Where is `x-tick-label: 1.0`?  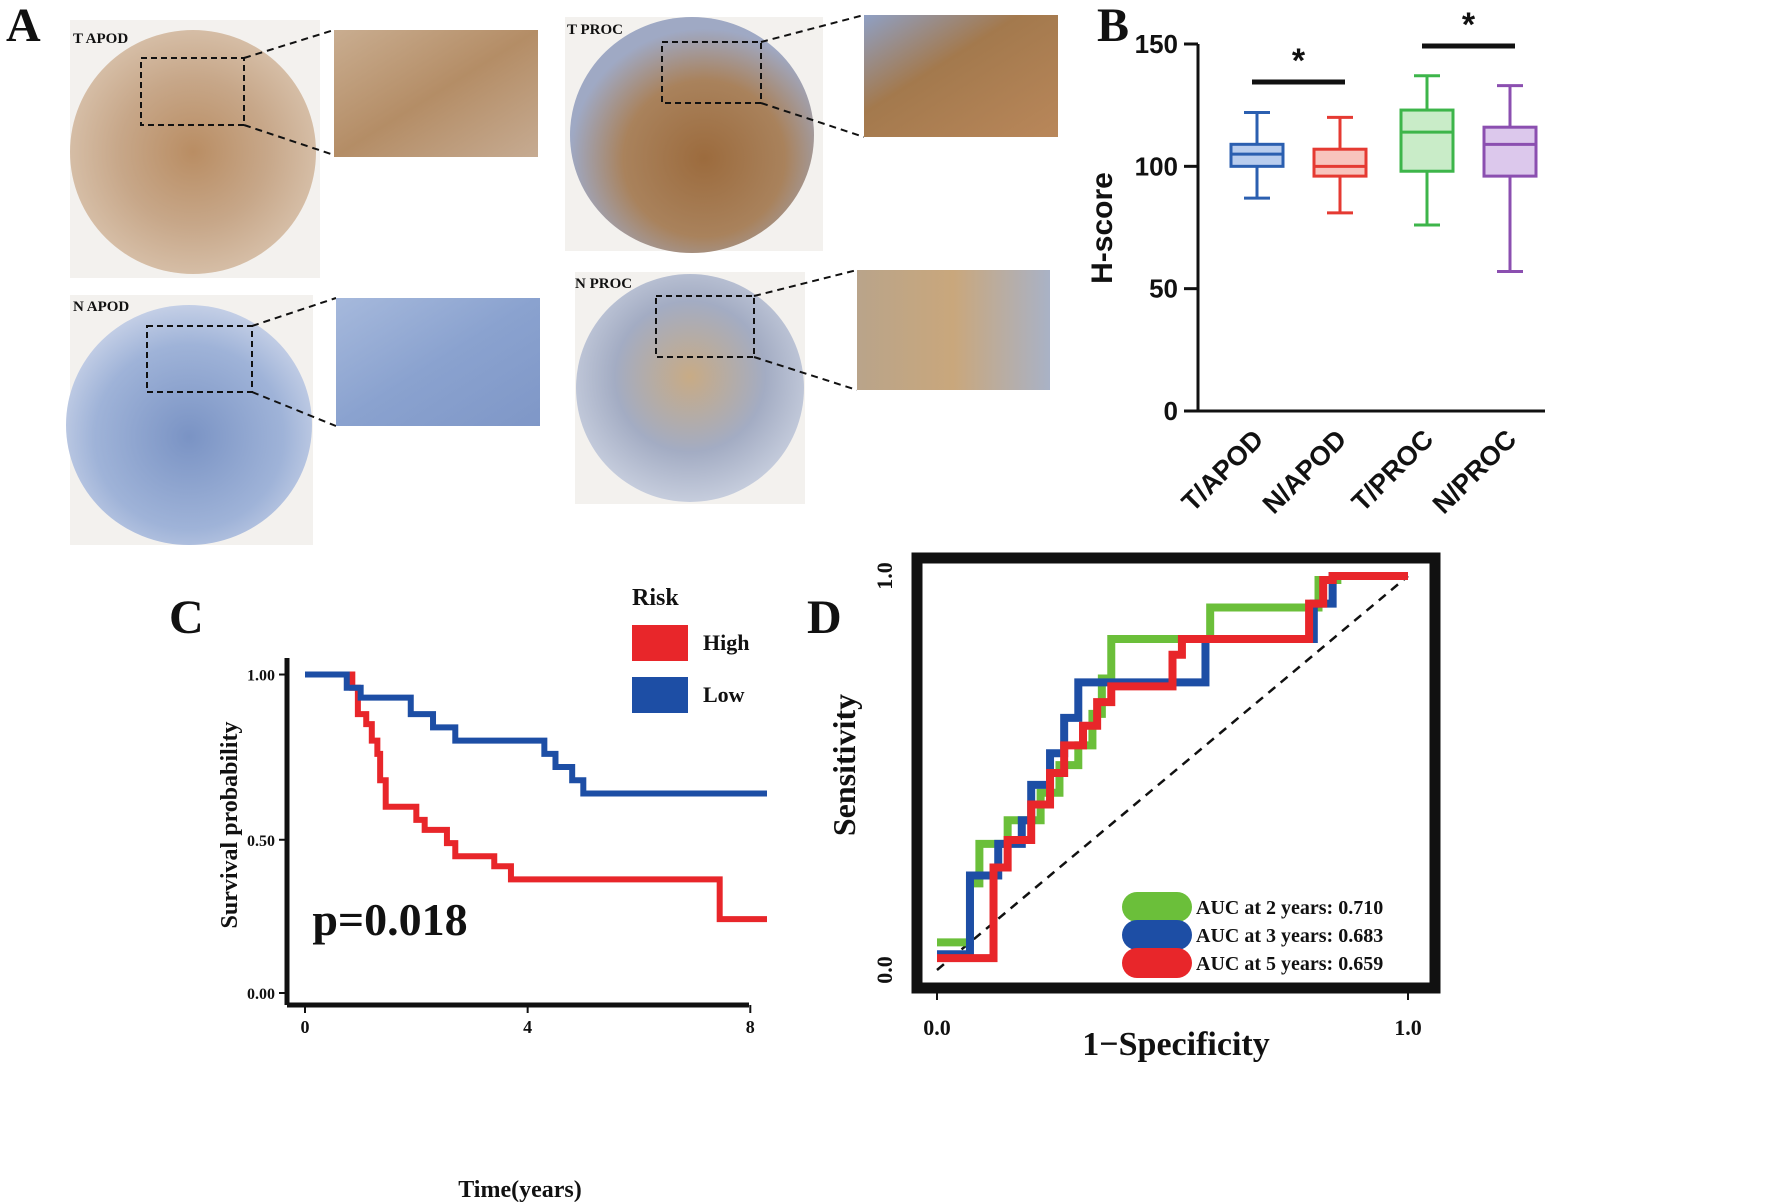 x-tick-label: 1.0 is located at coordinates (1408, 1027).